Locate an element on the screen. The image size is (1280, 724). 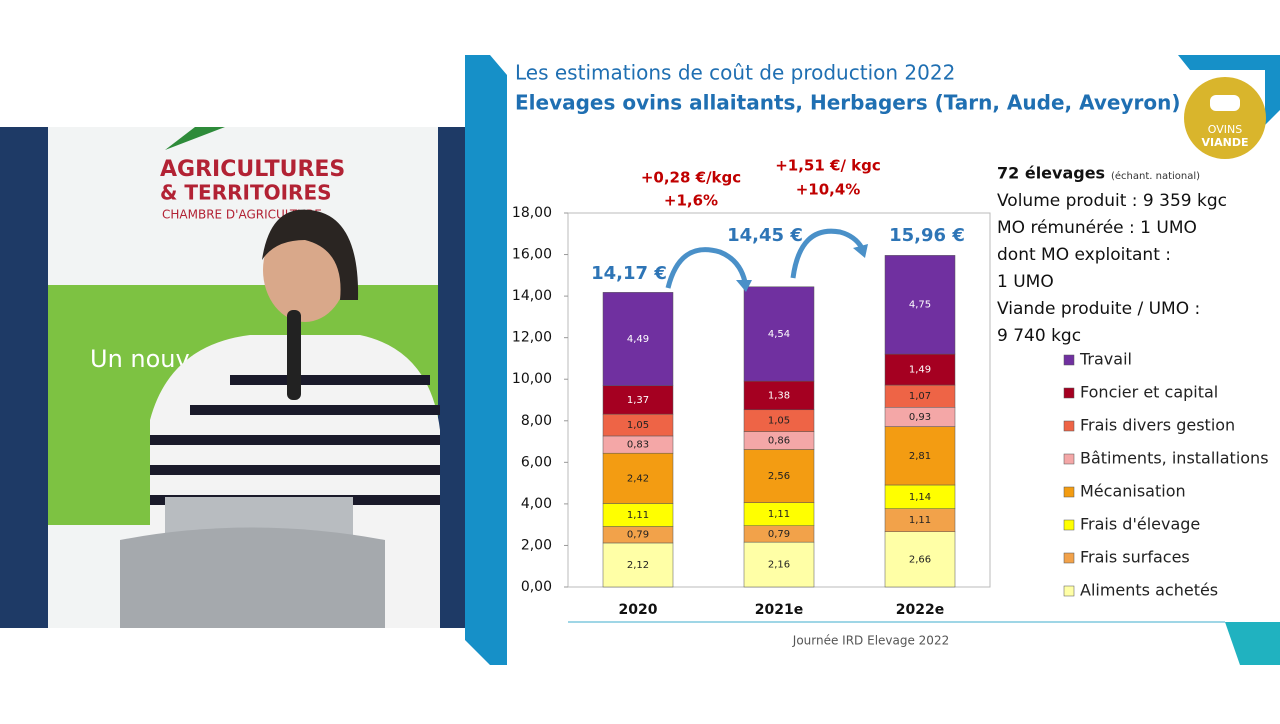
slide-left-band is located at coordinates (486, 360).